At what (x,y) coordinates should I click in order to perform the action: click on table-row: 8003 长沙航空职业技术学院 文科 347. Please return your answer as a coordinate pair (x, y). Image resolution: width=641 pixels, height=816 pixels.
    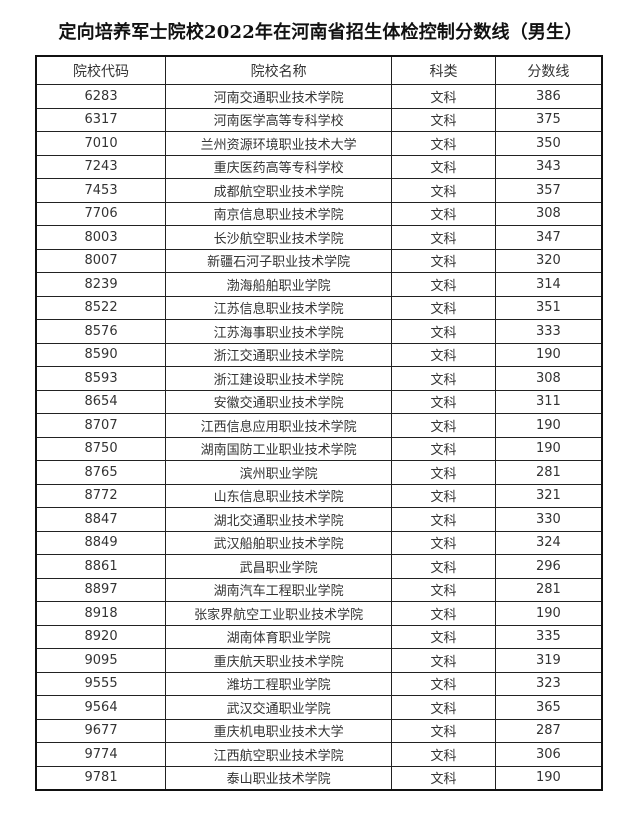
    Looking at the image, I should click on (319, 237).